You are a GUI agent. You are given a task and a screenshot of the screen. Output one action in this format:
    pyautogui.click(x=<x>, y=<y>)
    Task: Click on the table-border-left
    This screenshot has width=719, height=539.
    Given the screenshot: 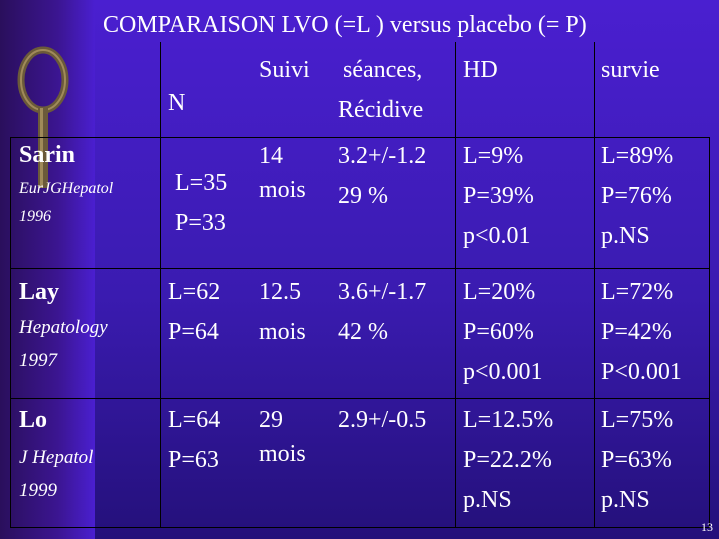 What is the action you would take?
    pyautogui.click(x=10, y=332)
    